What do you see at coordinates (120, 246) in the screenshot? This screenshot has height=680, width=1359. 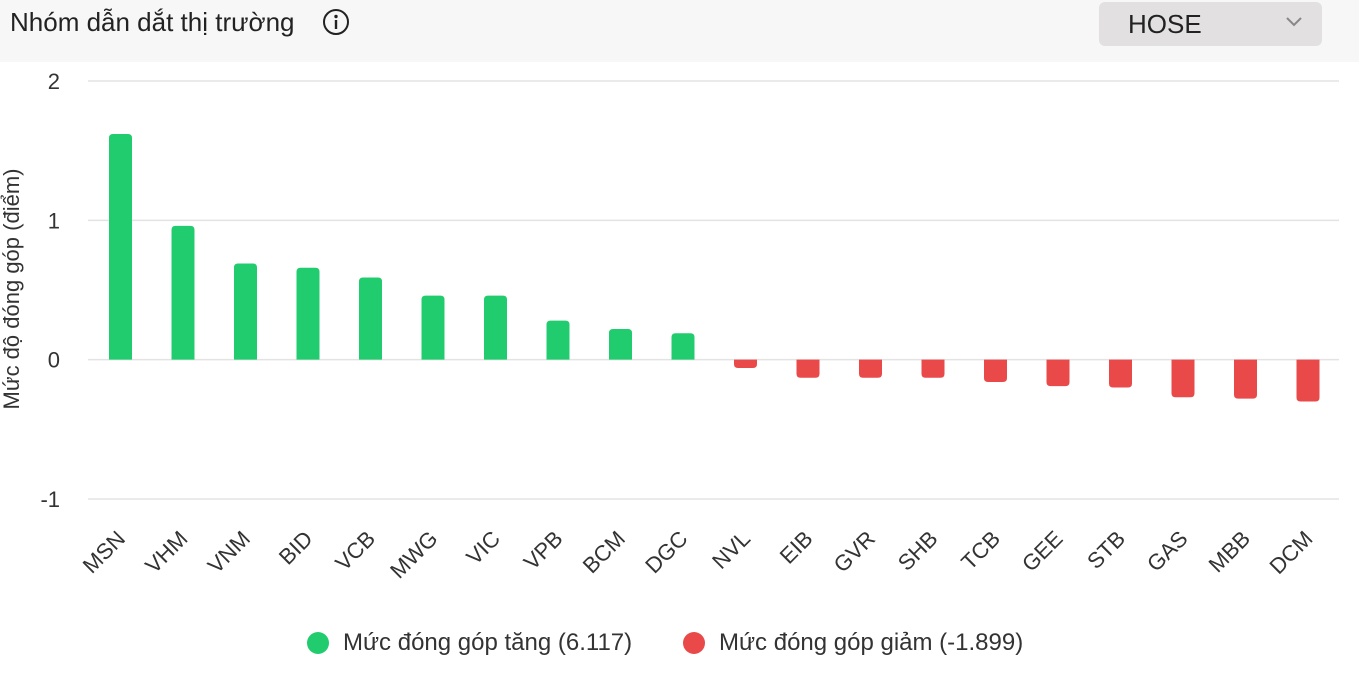 I see `bar-msn` at bounding box center [120, 246].